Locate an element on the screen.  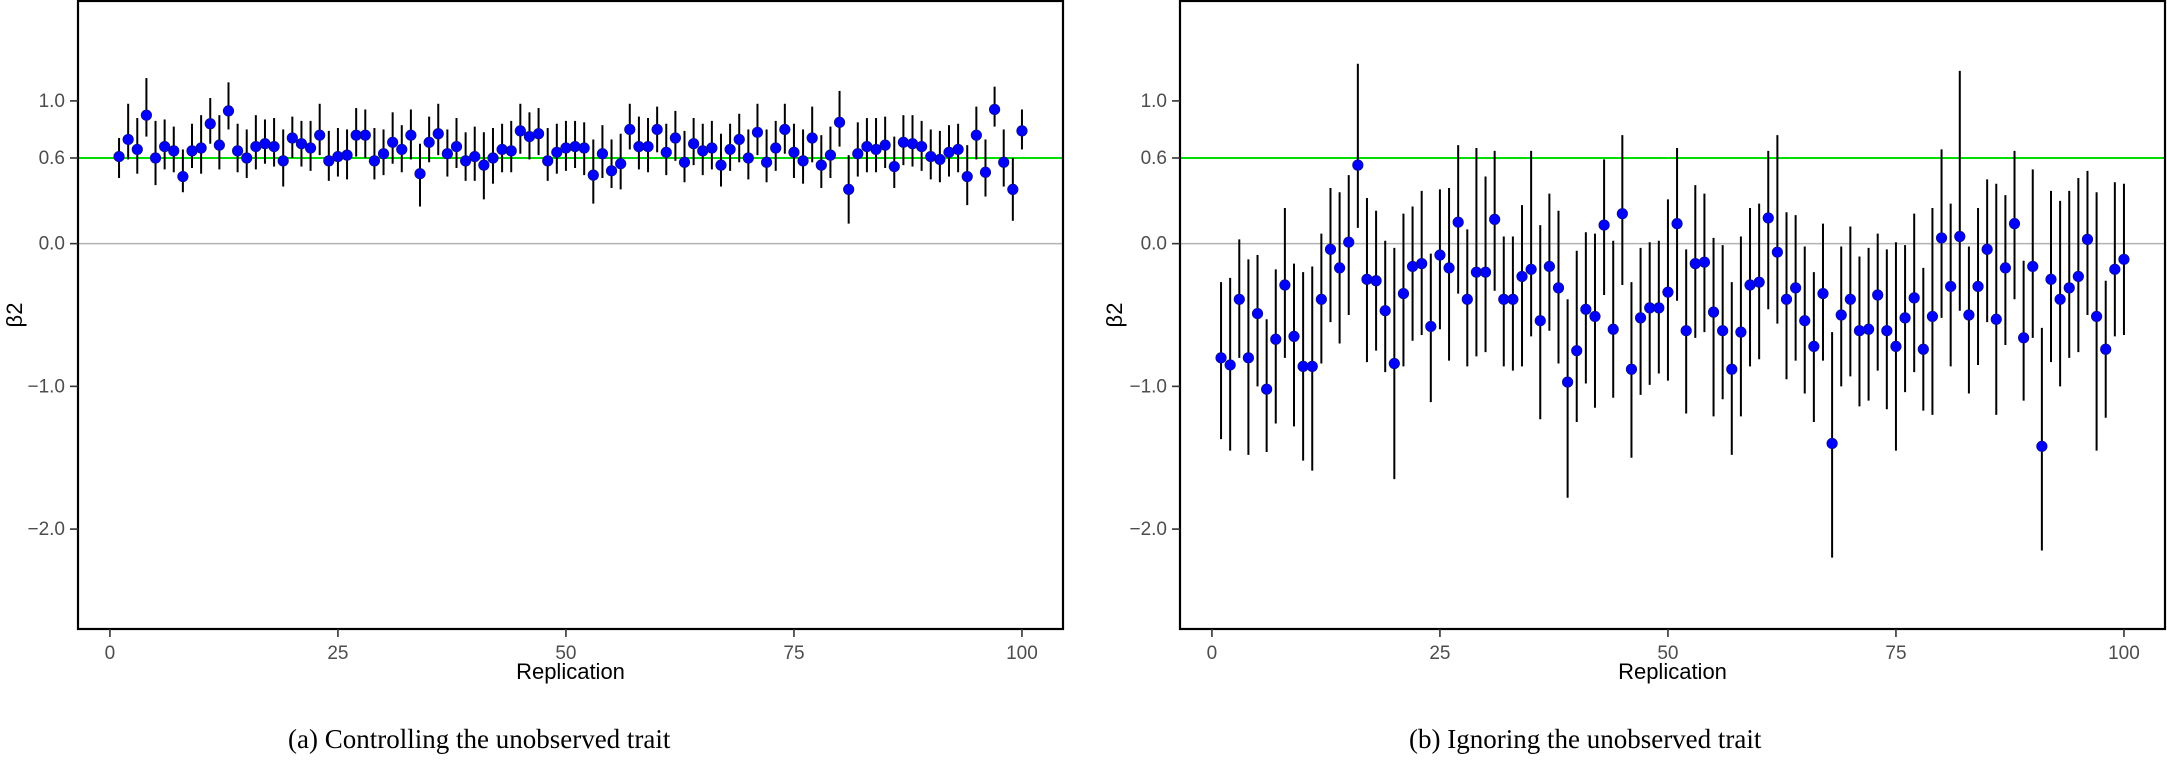
x-tick-label-b-50: 50 is located at coordinates (1667, 653).